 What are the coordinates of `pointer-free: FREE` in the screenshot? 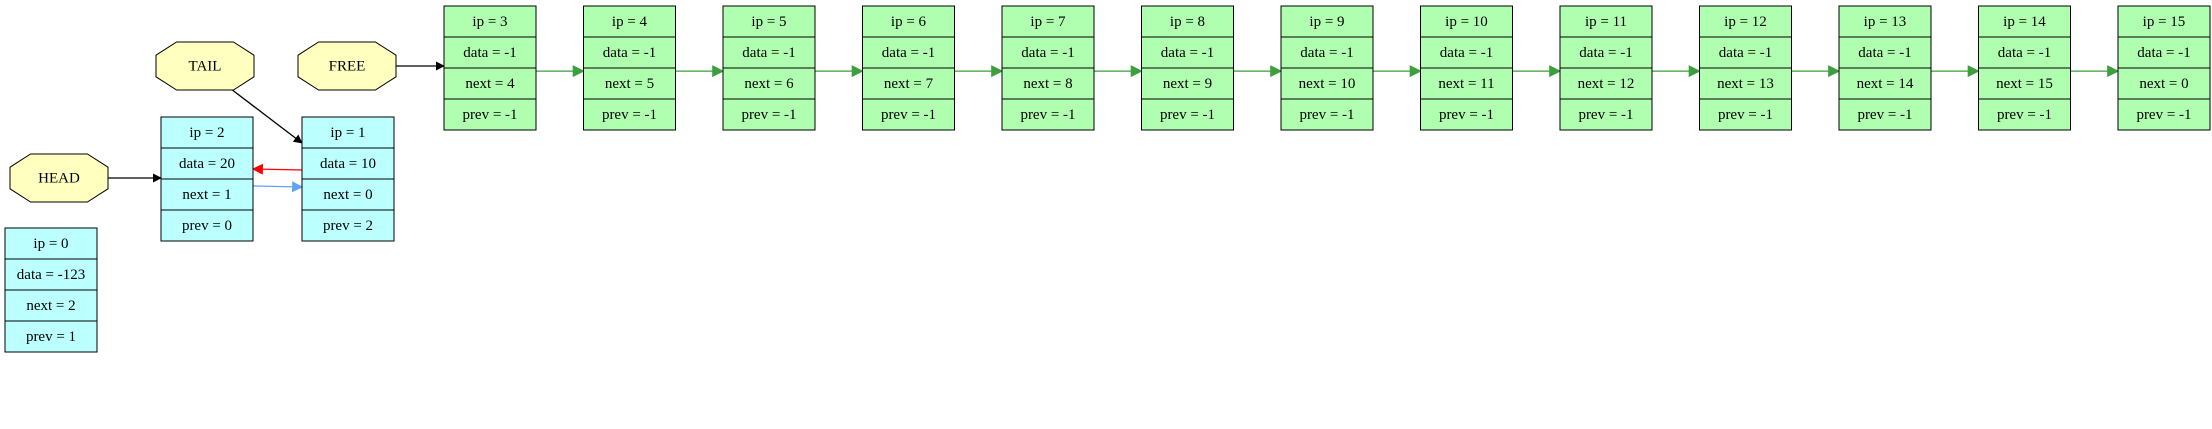 It's located at (347, 66).